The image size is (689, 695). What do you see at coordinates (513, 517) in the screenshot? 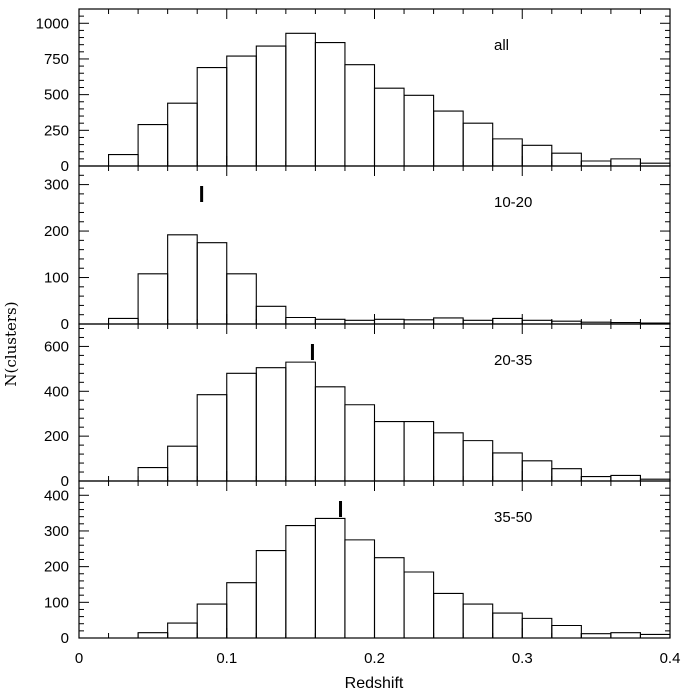
I see `panel-label: 35-50` at bounding box center [513, 517].